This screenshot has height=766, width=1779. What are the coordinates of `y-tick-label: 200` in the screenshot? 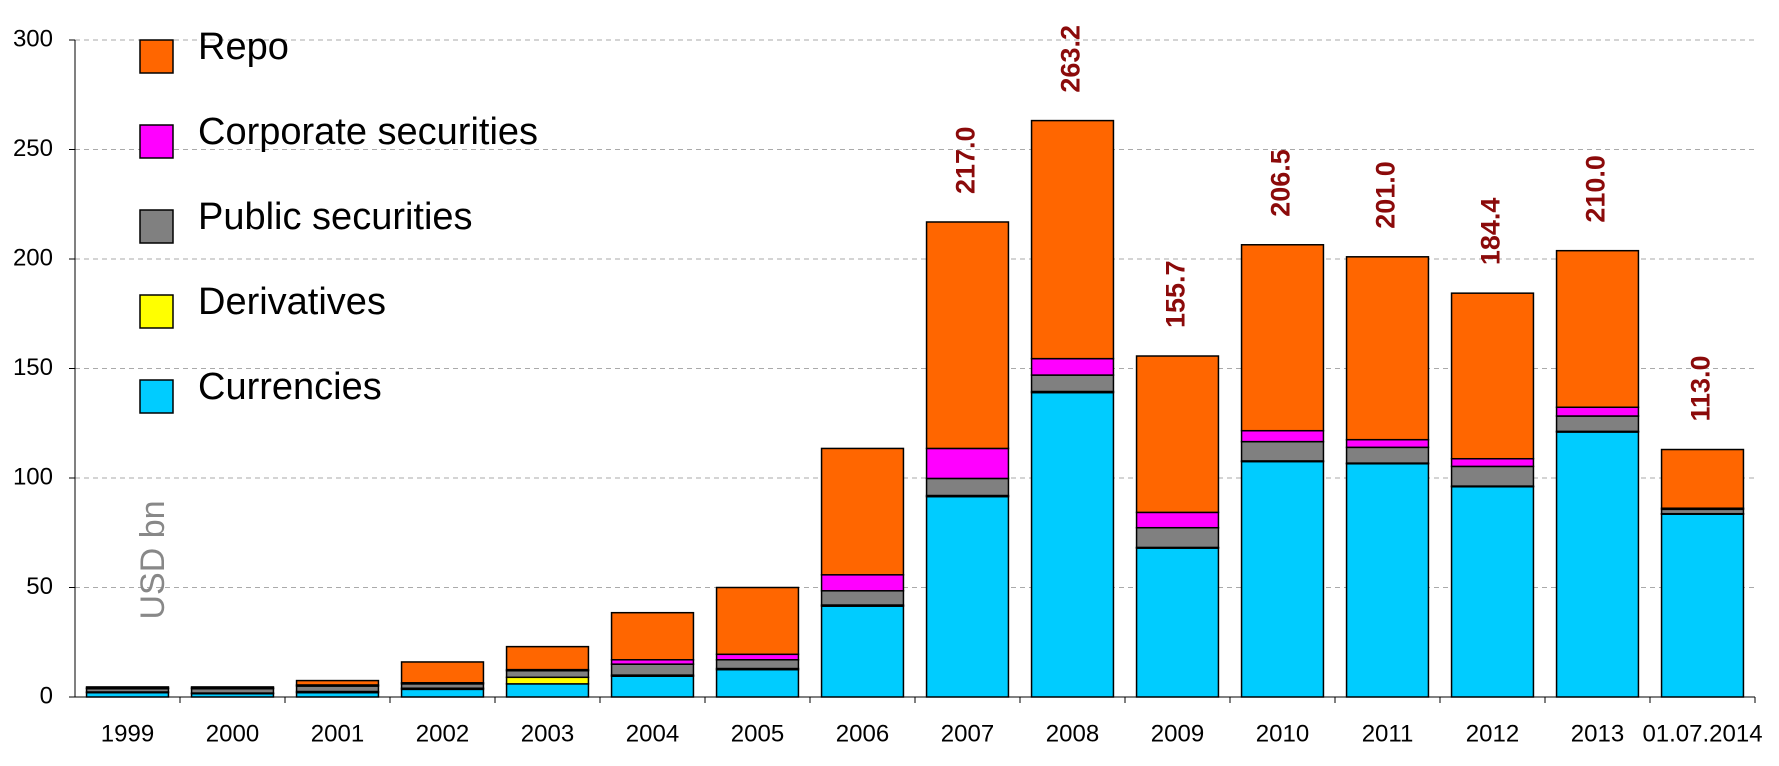 It's located at (33, 257).